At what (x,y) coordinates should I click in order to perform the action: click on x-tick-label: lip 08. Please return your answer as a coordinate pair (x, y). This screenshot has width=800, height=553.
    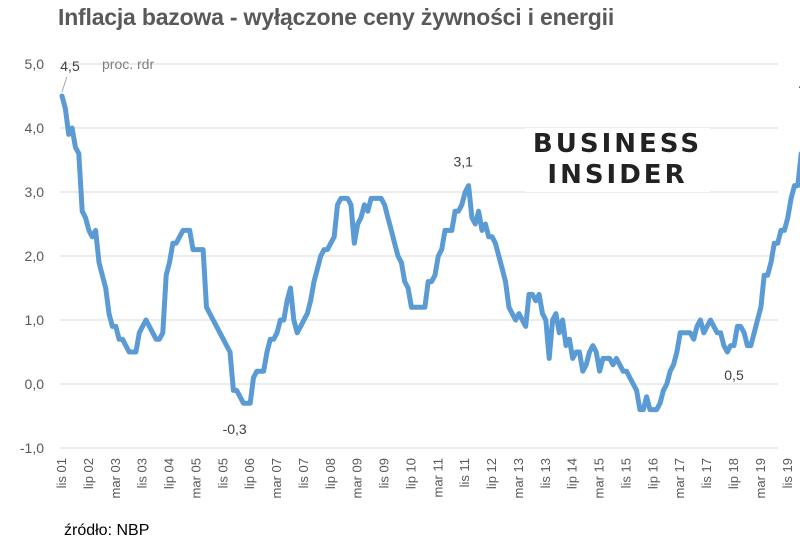
    Looking at the image, I should click on (330, 473).